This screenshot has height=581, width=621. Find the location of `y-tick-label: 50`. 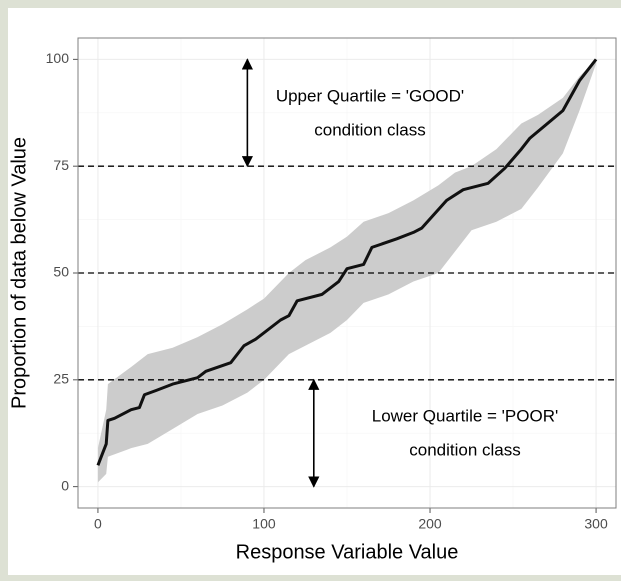

y-tick-label: 50 is located at coordinates (61, 272).